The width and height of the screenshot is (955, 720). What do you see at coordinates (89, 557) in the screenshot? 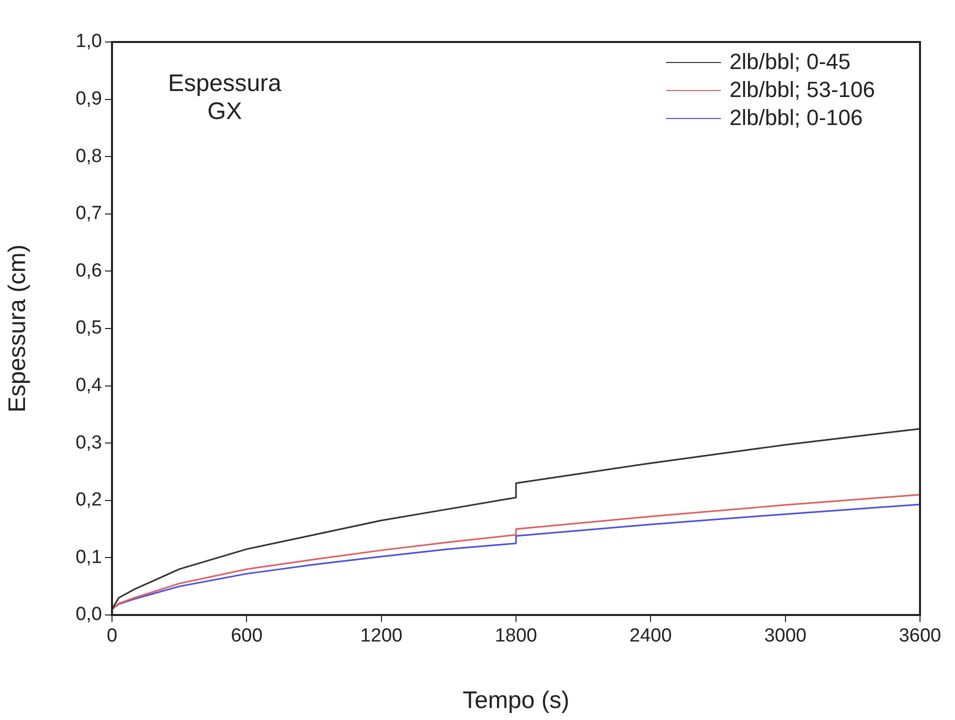
I see `y-tick-label: 0,1` at bounding box center [89, 557].